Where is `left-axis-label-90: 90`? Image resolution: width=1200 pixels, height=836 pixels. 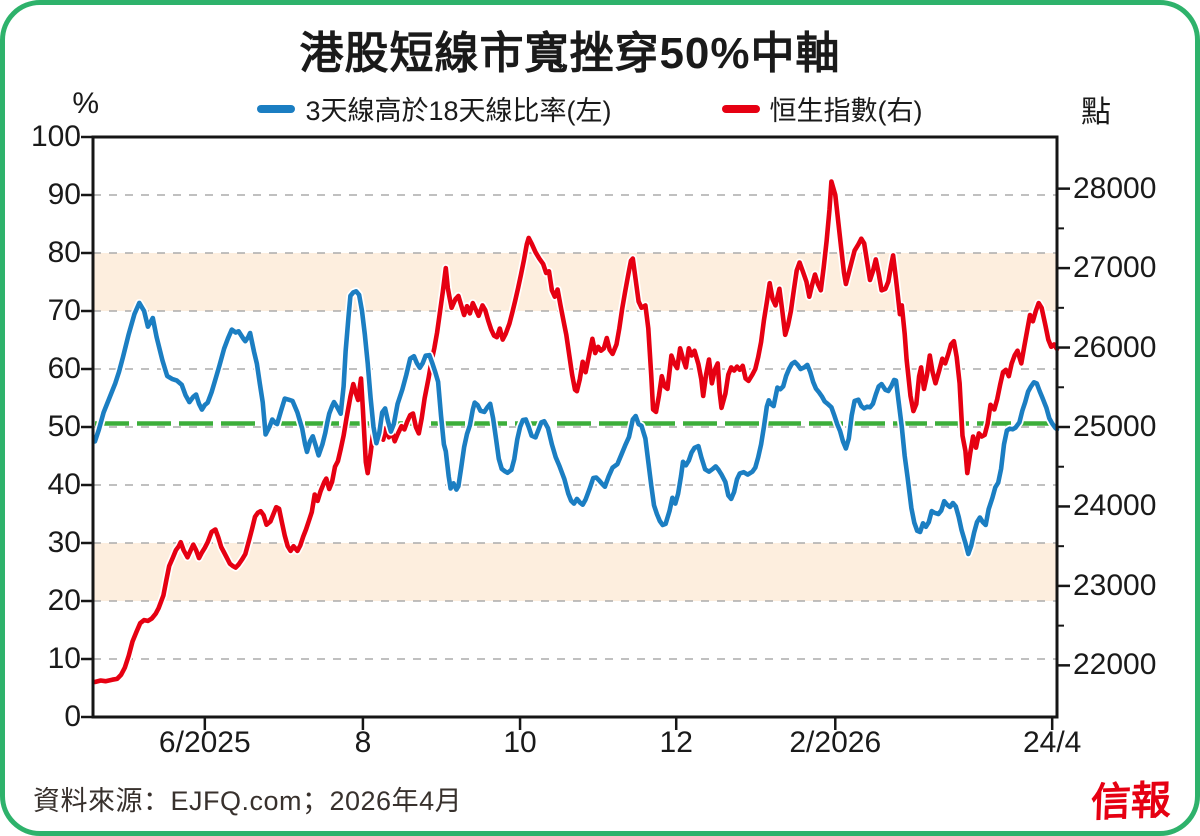 left-axis-label-90: 90 is located at coordinates (64, 194).